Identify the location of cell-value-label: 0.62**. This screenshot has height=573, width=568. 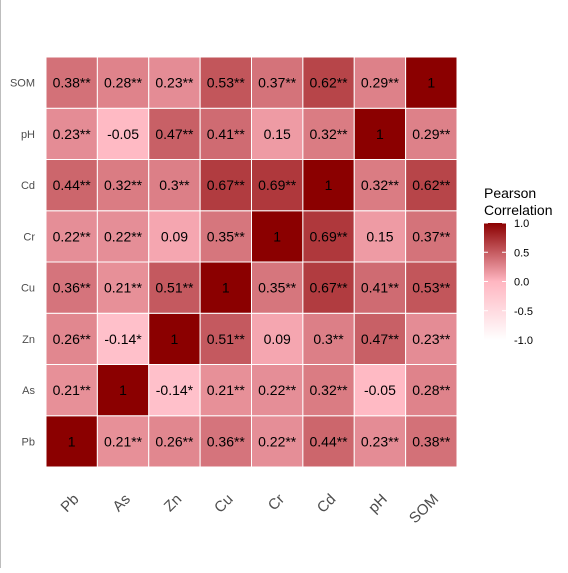
(328, 83).